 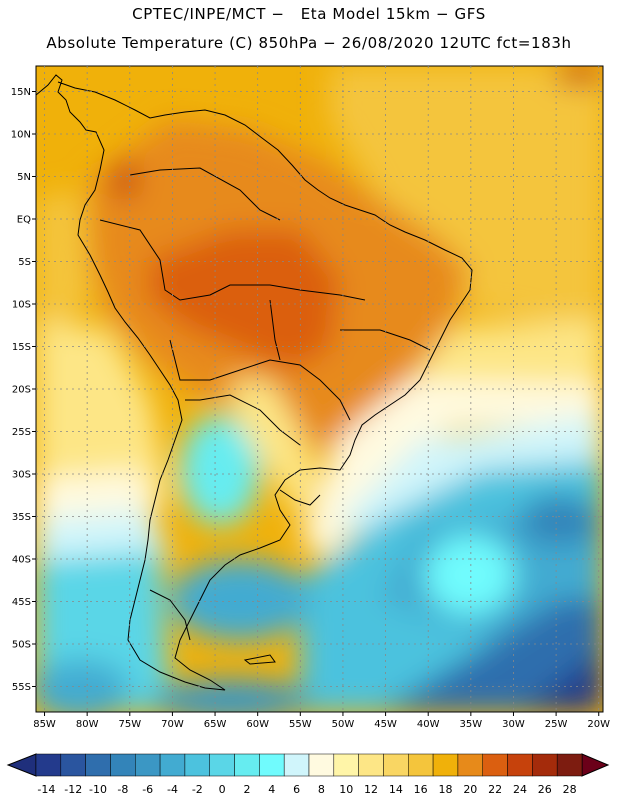 I want to click on lat-label: 50S, so click(x=21, y=645).